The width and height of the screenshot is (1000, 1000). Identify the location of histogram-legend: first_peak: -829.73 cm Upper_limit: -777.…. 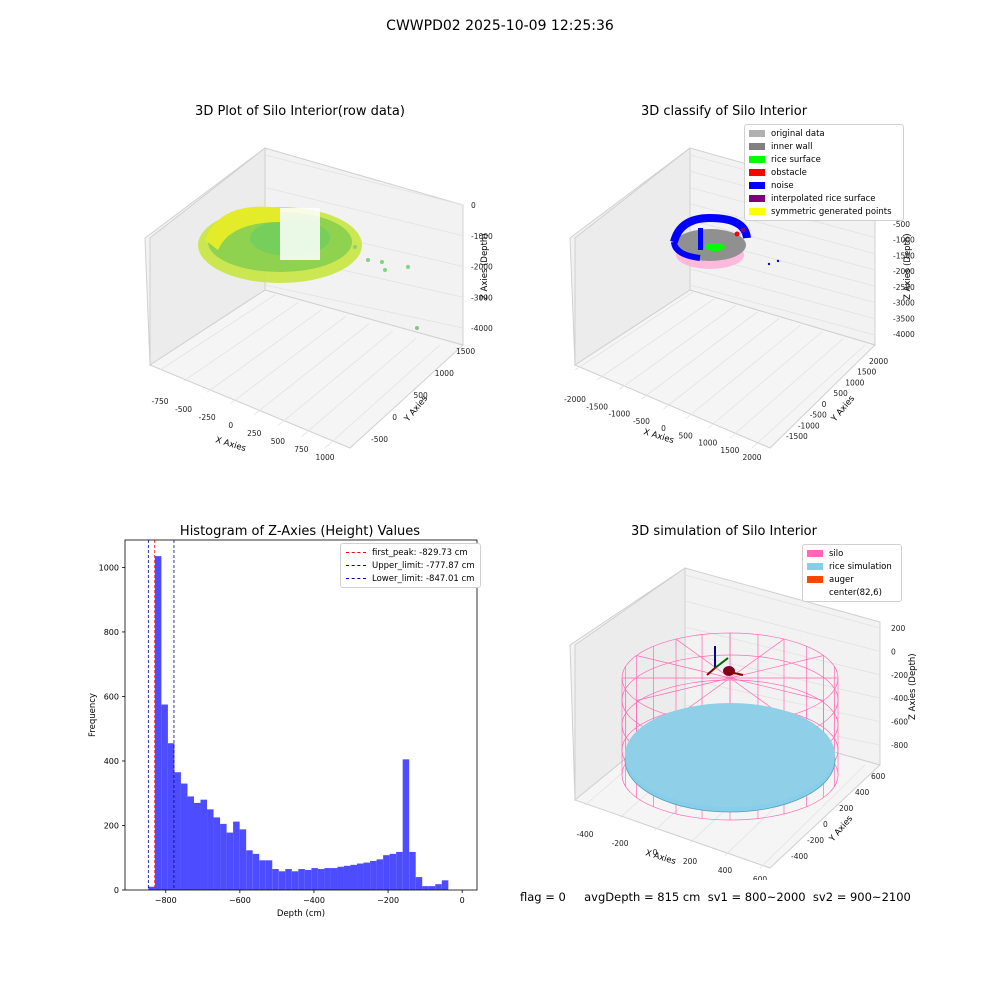
(410, 565).